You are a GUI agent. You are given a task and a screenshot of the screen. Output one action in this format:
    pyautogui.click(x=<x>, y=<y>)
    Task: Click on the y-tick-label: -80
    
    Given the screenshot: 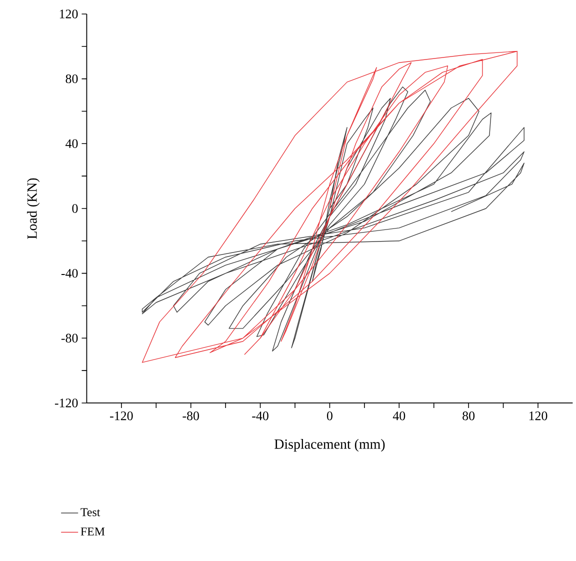 What is the action you would take?
    pyautogui.click(x=69, y=338)
    